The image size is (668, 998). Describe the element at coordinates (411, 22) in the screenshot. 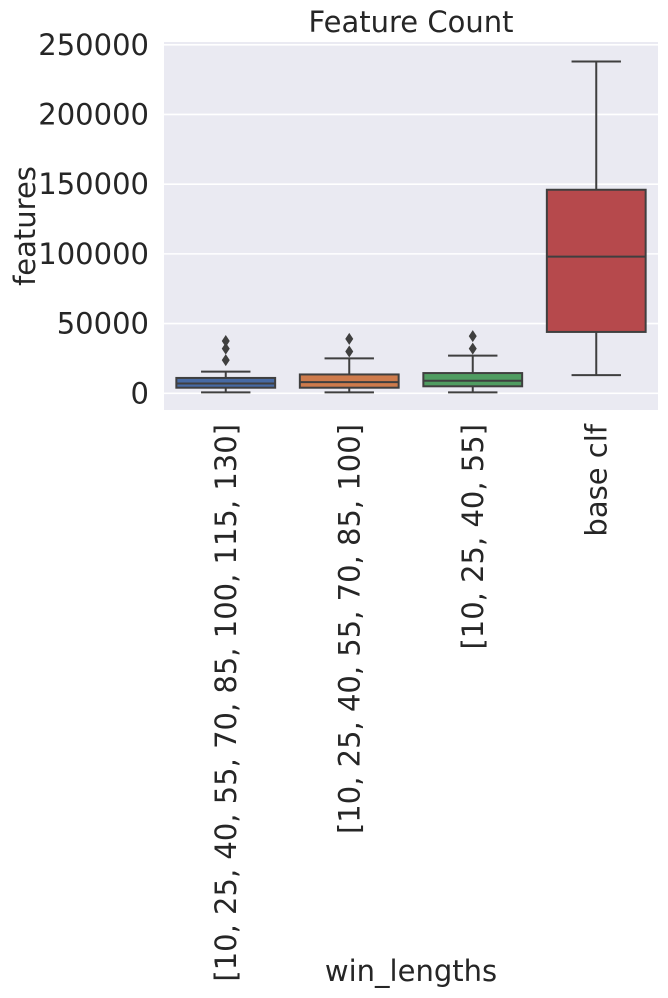

I see `chart-title: Feature Count` at that location.